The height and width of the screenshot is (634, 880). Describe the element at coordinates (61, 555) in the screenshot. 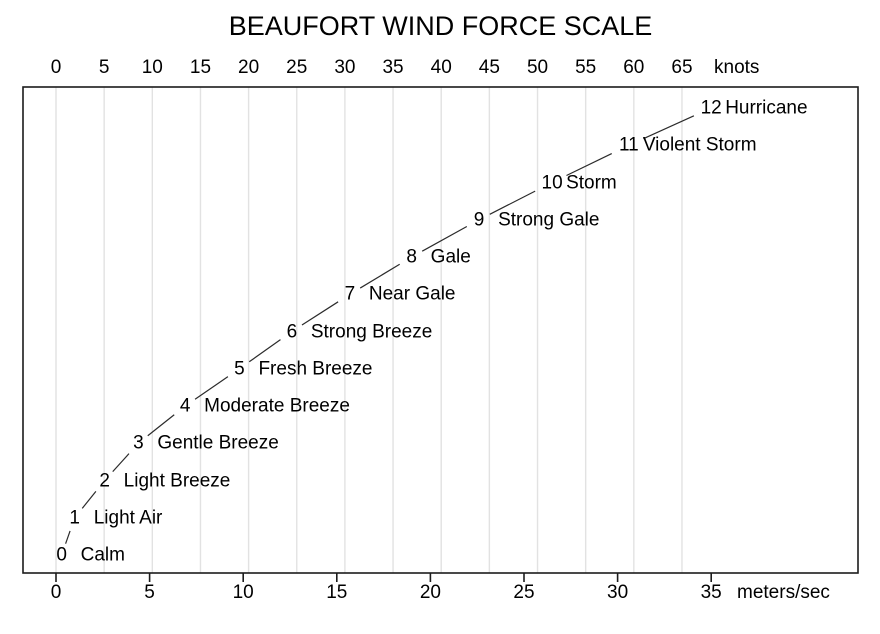

I see `beaufort-number-label: 0` at that location.